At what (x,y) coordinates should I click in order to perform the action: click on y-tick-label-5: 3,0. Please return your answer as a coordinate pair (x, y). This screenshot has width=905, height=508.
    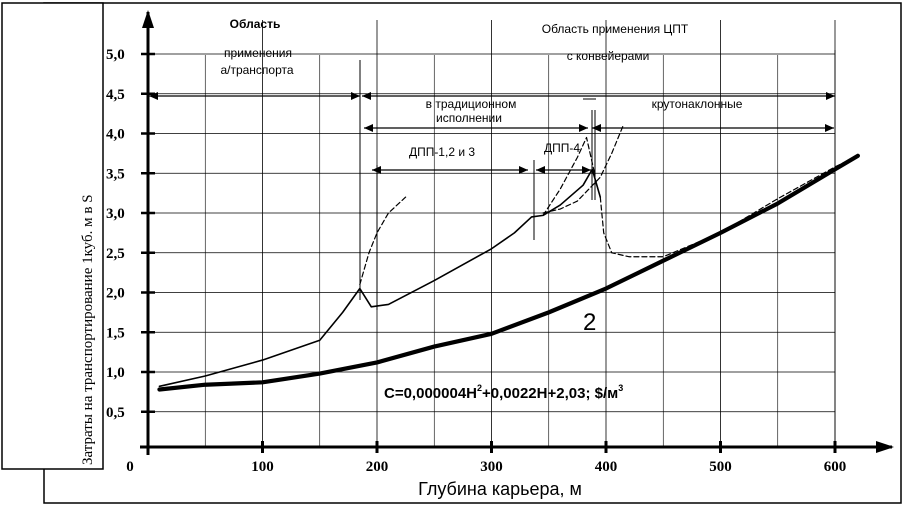
    Looking at the image, I should click on (115, 214).